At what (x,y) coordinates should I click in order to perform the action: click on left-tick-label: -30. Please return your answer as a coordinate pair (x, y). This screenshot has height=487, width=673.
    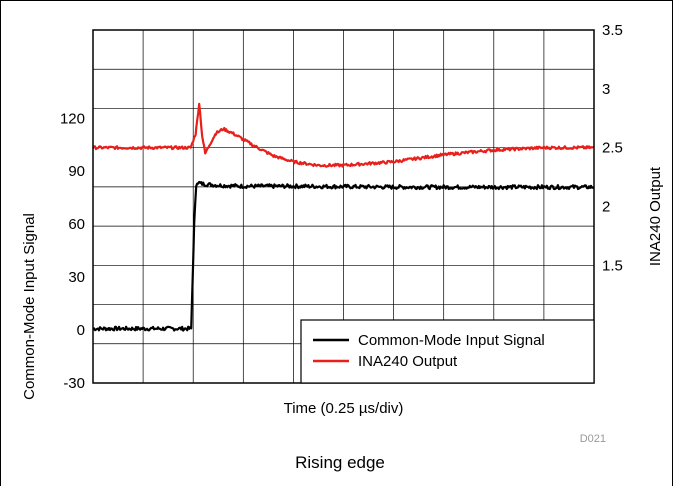
    Looking at the image, I should click on (74, 383).